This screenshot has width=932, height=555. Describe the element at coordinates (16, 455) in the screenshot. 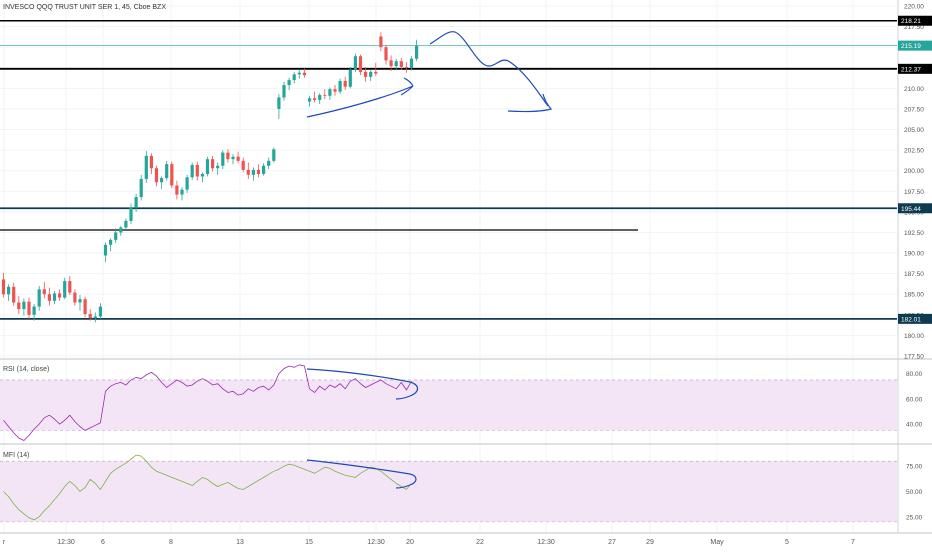

I see `mfi-pane-label: MFI (14)` at that location.